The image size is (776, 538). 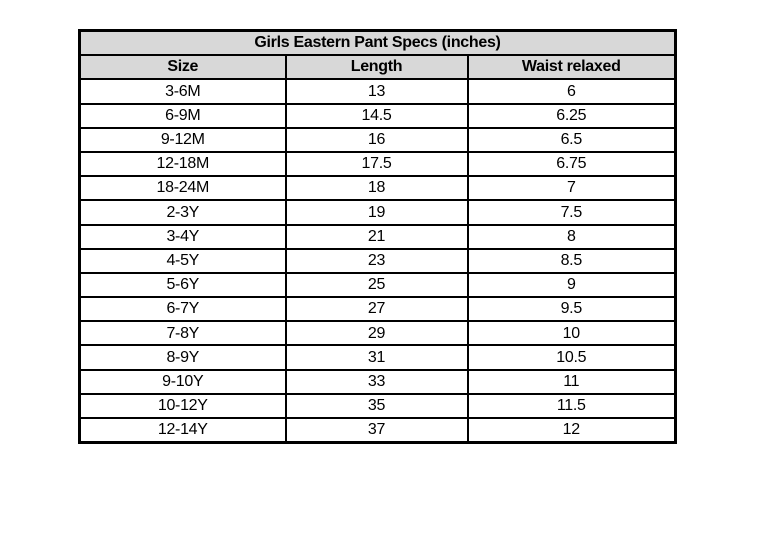 I want to click on waist-cell: 8.5, so click(x=571, y=260).